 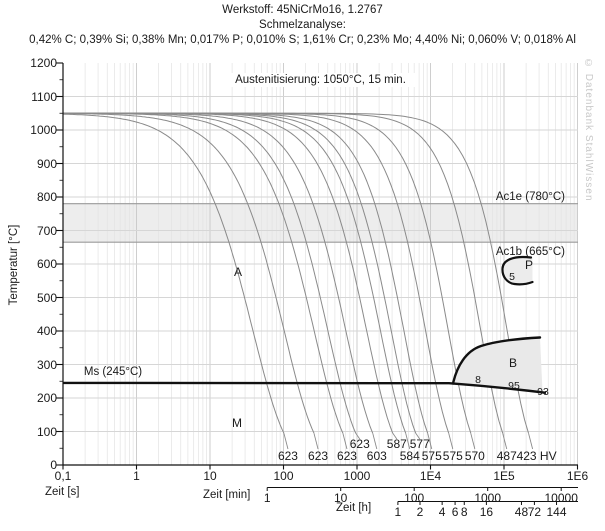 I want to click on y-tick-label: 0, so click(x=53, y=465).